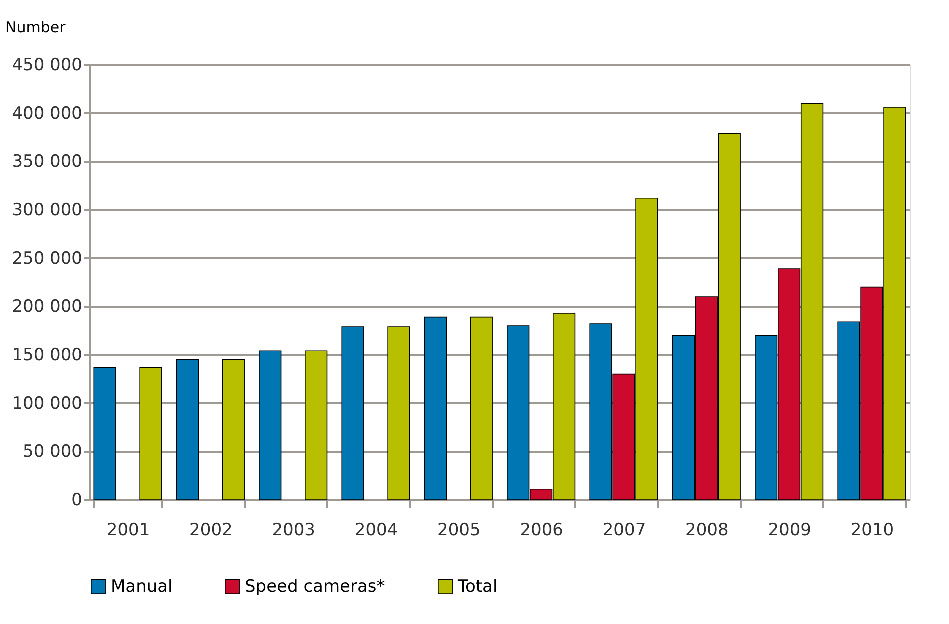  Describe the element at coordinates (707, 530) in the screenshot. I see `x-tick-label: 2008` at that location.